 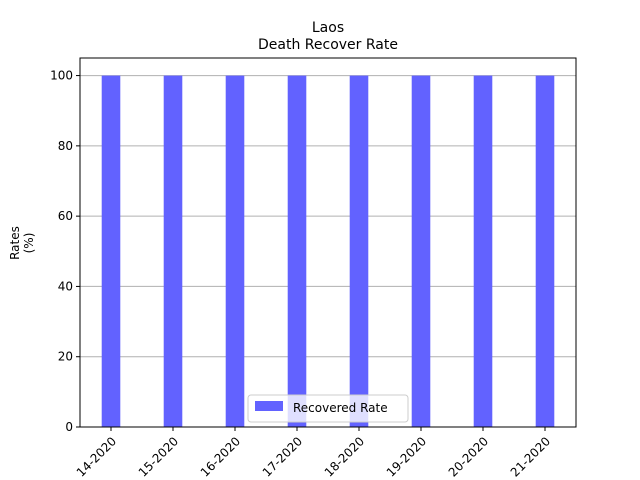 I want to click on legend-box, so click(x=328, y=408).